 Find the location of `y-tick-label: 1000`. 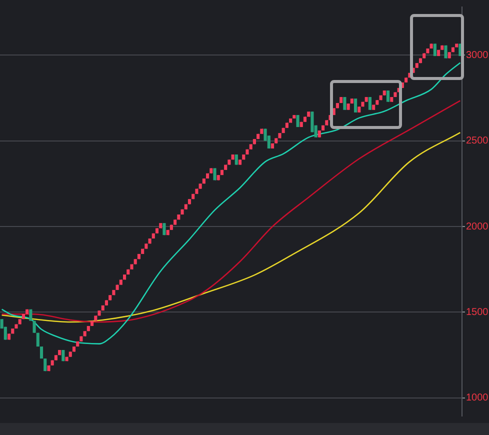

y-tick-label: 1000 is located at coordinates (477, 398).